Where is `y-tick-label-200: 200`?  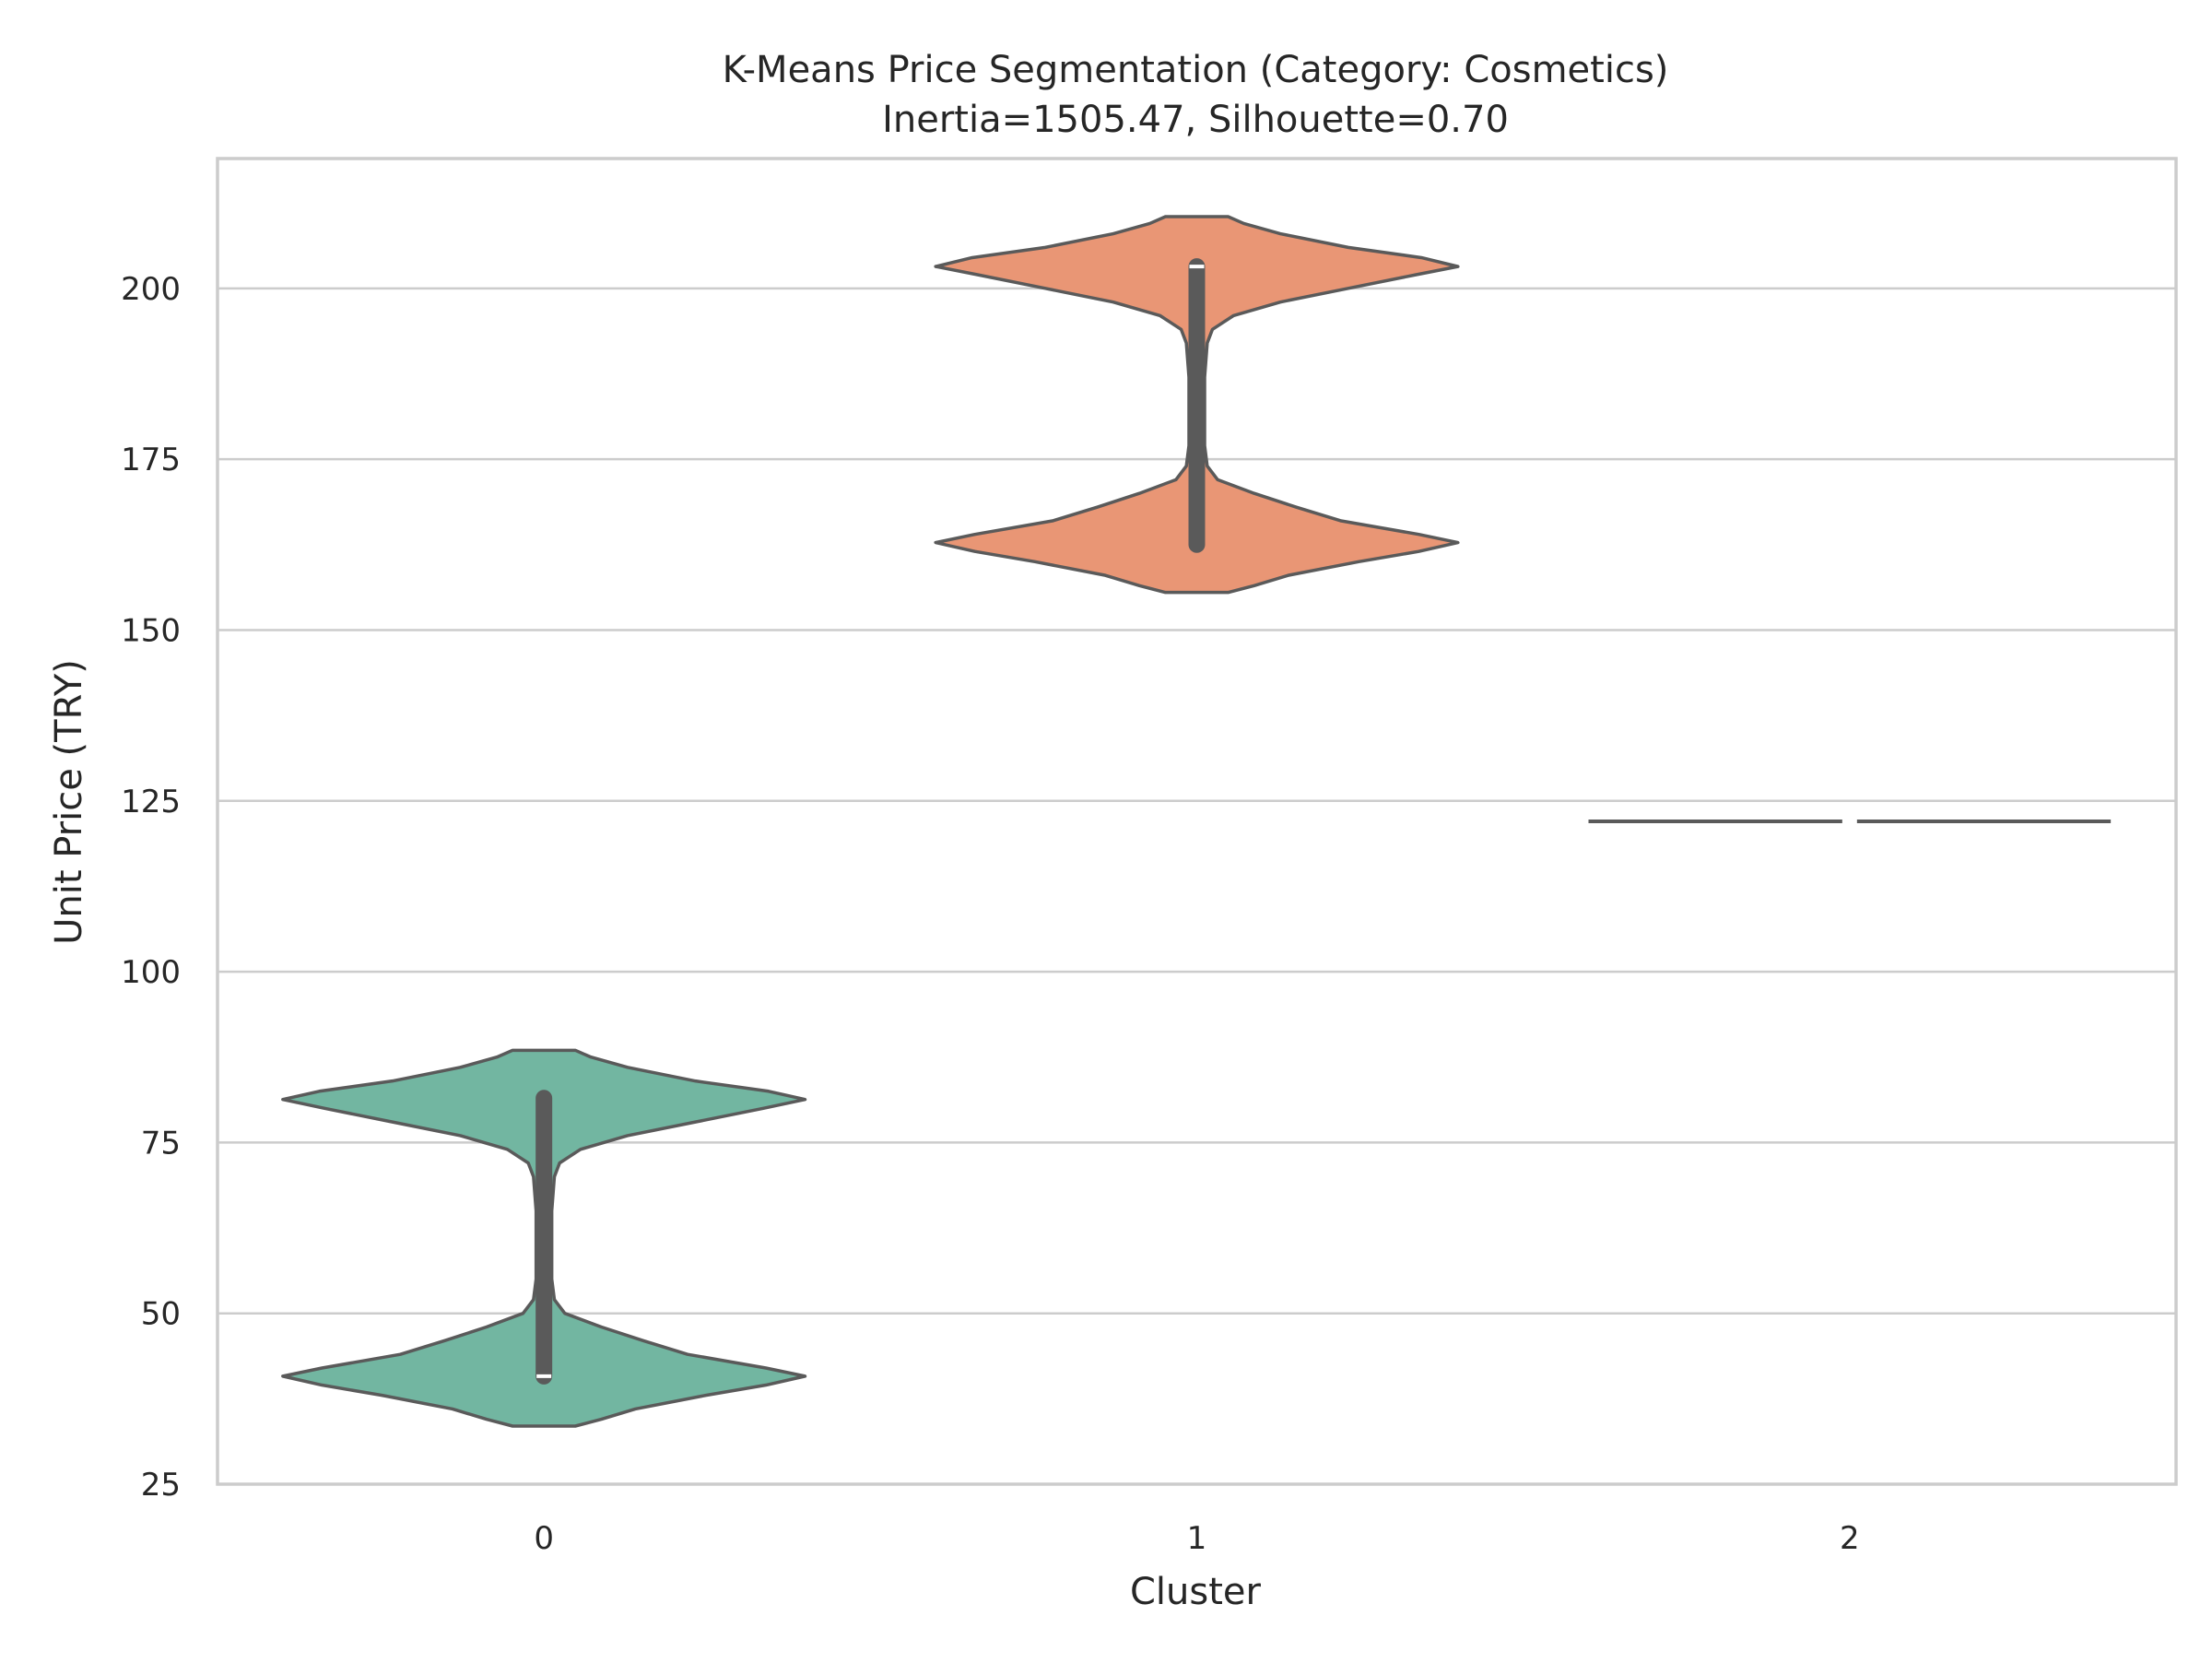 y-tick-label-200: 200 is located at coordinates (151, 289).